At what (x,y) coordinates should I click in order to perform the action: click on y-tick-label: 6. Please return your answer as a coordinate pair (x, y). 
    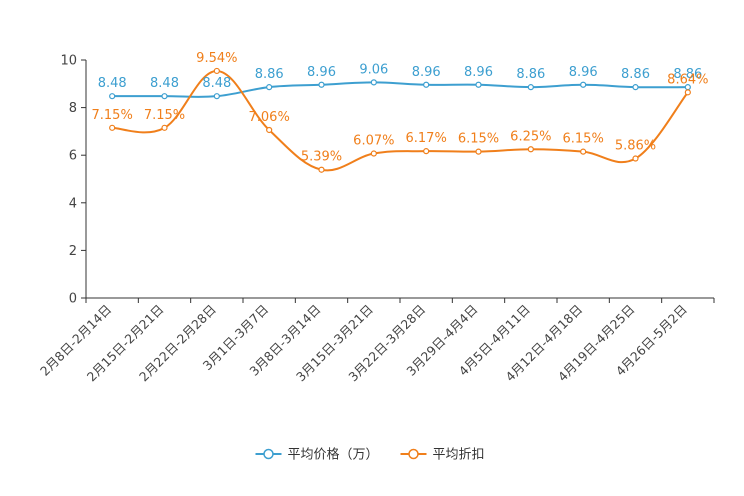
    Looking at the image, I should click on (73, 156).